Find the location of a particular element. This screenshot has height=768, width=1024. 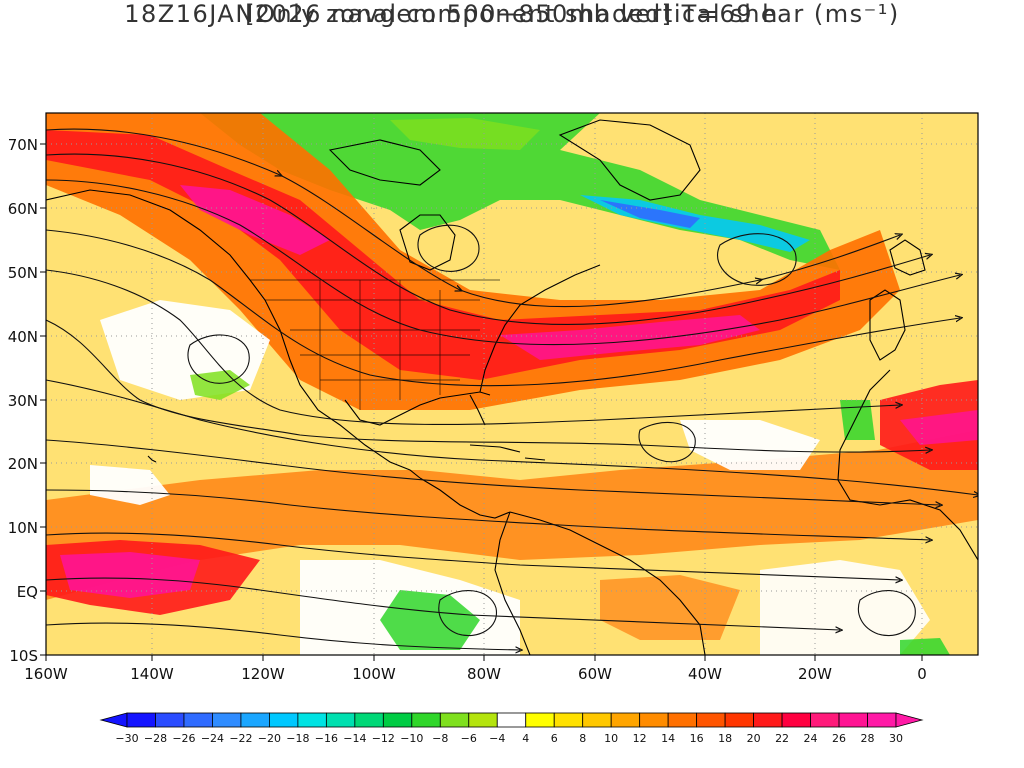

colorbar-tick-label: −22 is located at coordinates (240, 738).